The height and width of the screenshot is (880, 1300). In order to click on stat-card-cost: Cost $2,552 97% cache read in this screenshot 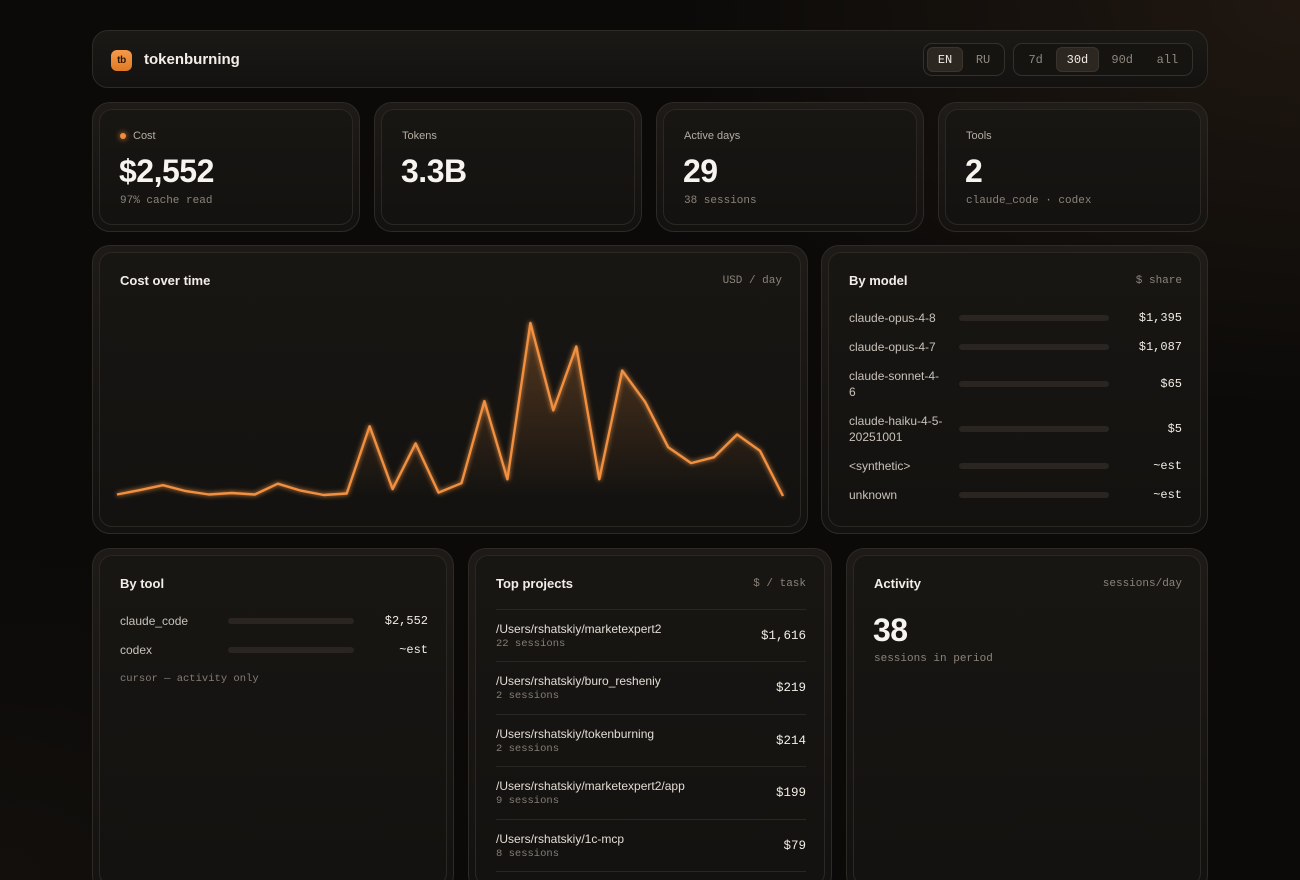, I will do `click(226, 167)`.